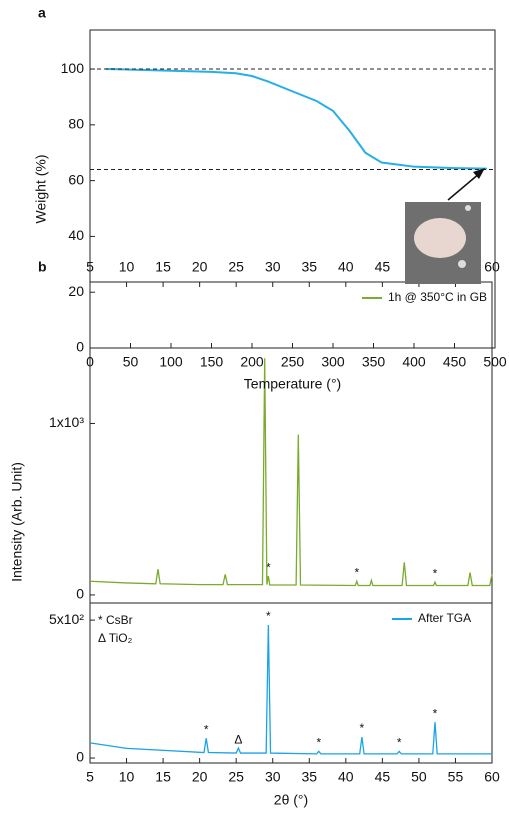 The image size is (509, 818). Describe the element at coordinates (333, 362) in the screenshot. I see `x-tick-label: 300` at that location.